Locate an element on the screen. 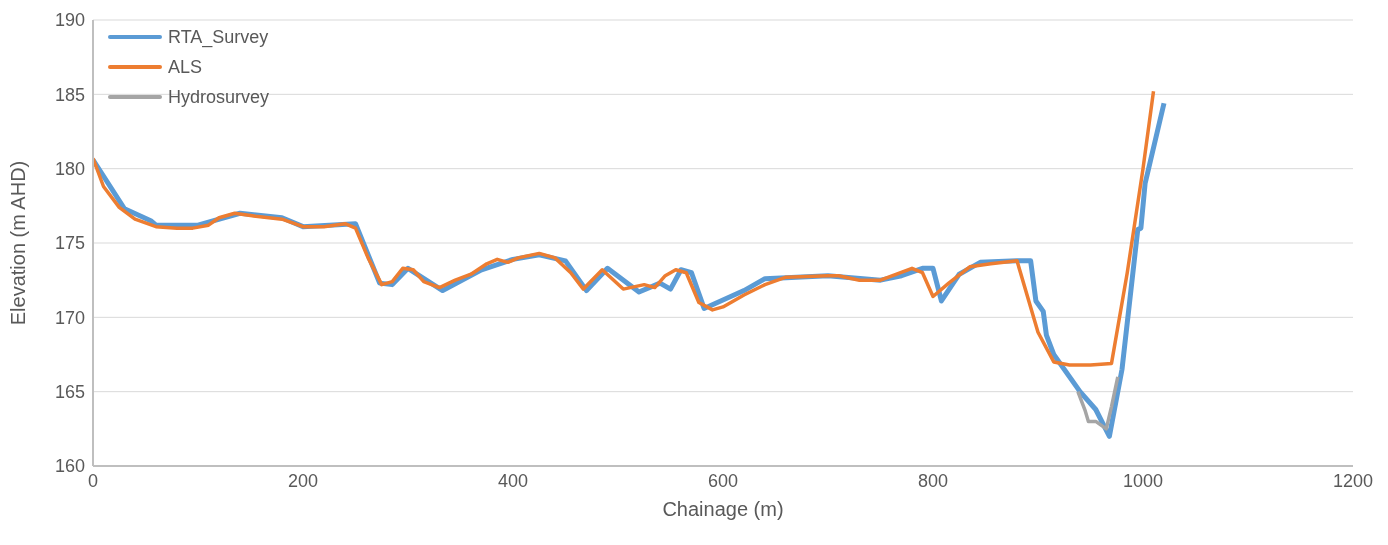  y-tick-label: 185 is located at coordinates (69, 94).